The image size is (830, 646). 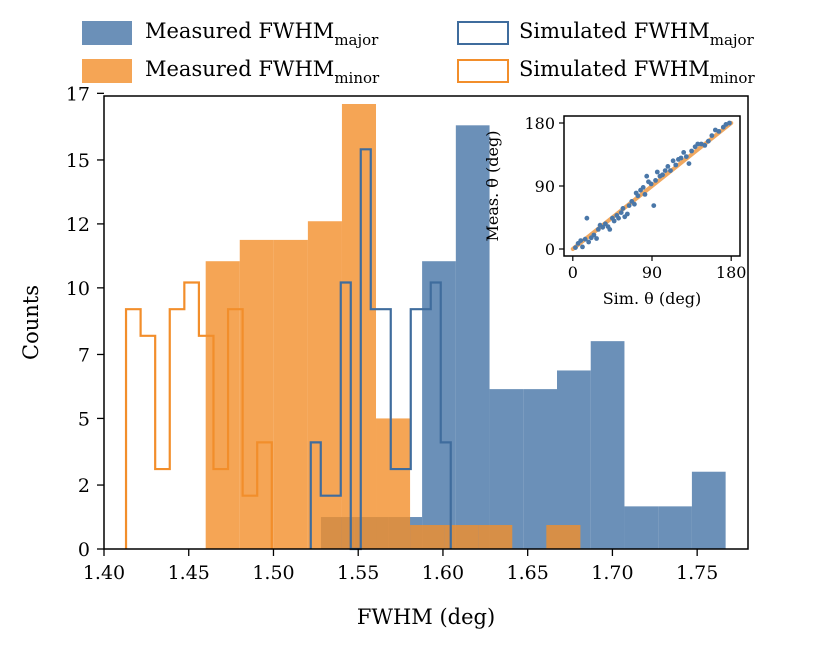 I want to click on x-tick-label: 1.55, so click(x=358, y=573).